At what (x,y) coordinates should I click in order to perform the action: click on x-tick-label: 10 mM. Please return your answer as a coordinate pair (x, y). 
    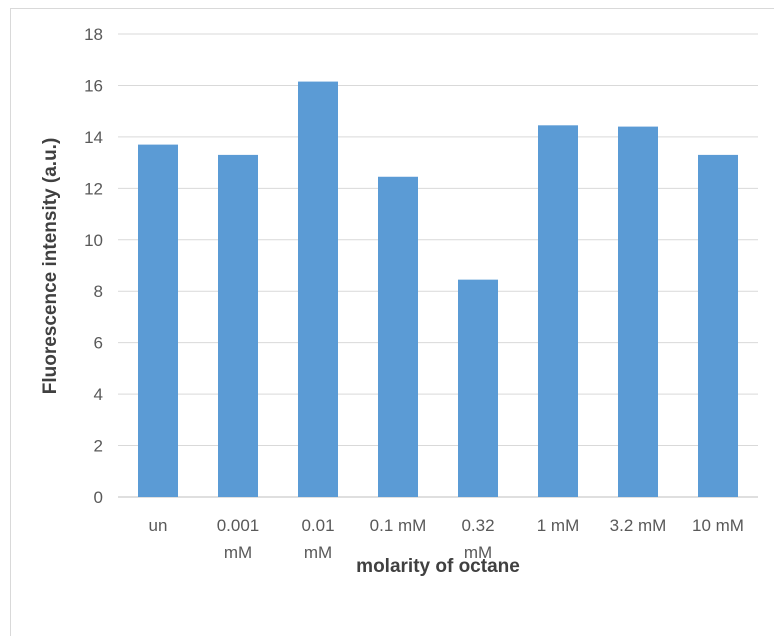
    Looking at the image, I should click on (718, 525).